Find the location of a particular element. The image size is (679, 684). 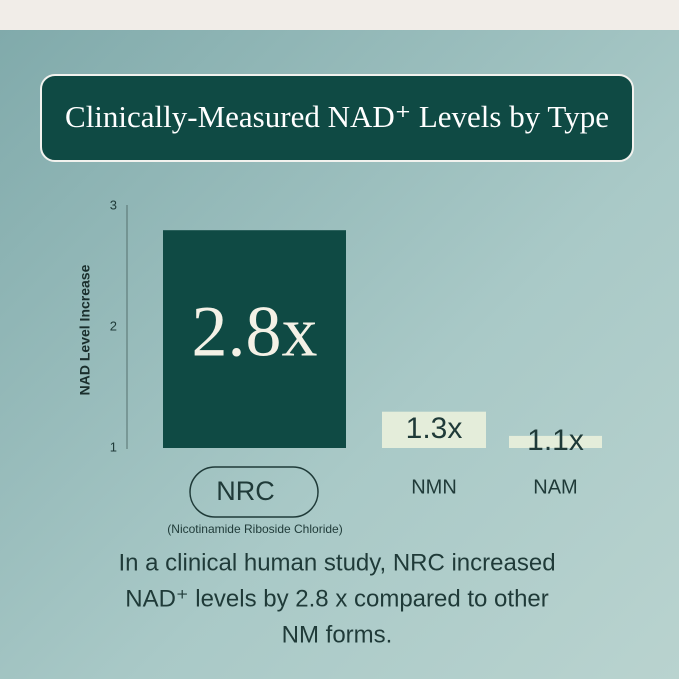

value-label: 2.8x is located at coordinates (255, 332).